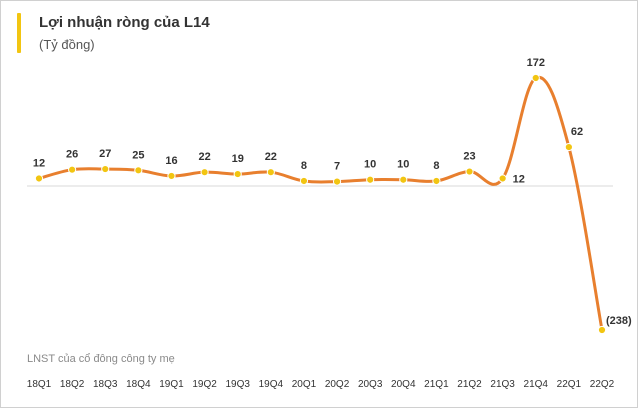 The width and height of the screenshot is (640, 410). Describe the element at coordinates (67, 44) in the screenshot. I see `chart-unit-label: (Tỷ đồng)` at that location.